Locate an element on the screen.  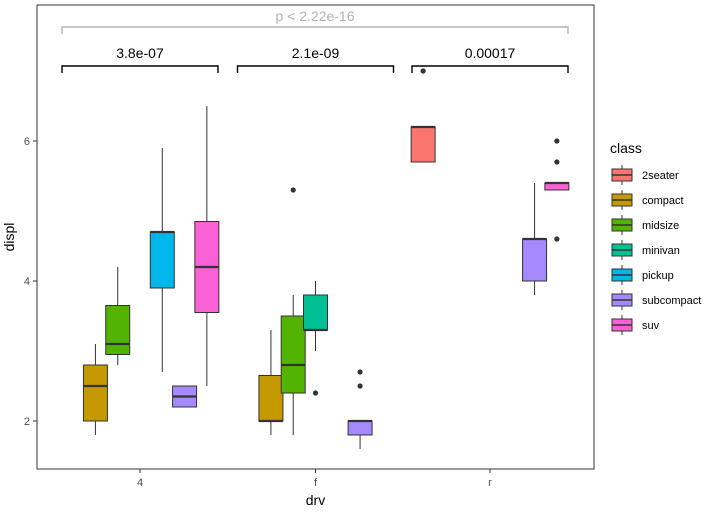
legend-label: pickup is located at coordinates (658, 276).